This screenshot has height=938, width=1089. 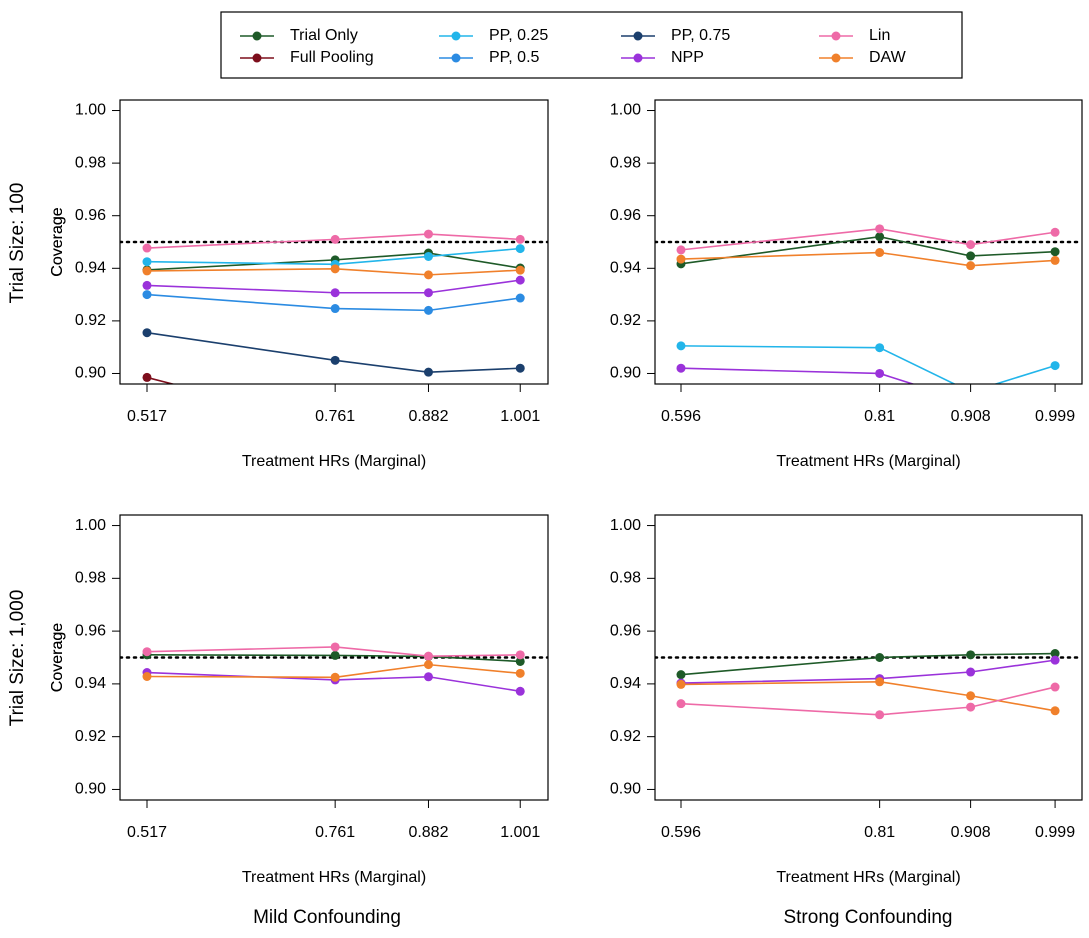 I want to click on legend-box, so click(x=591, y=45).